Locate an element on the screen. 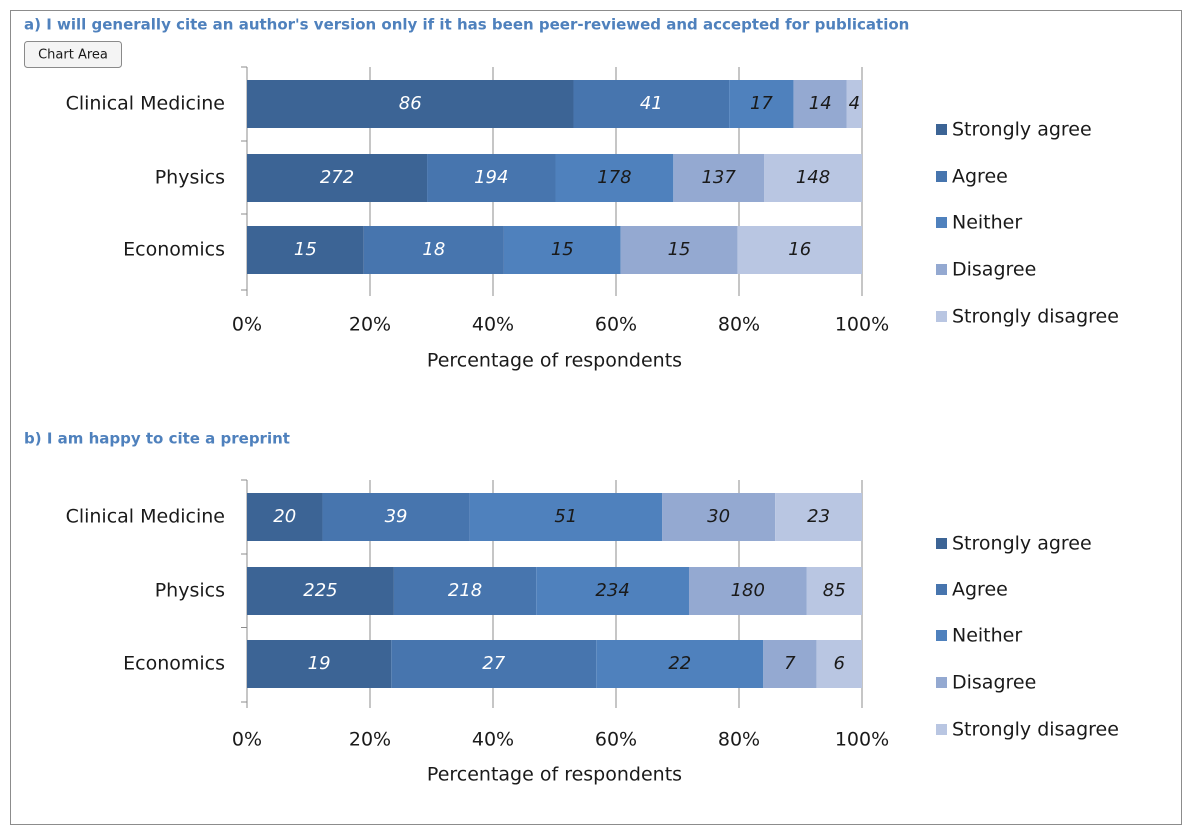  data-label: 86 is located at coordinates (410, 103).